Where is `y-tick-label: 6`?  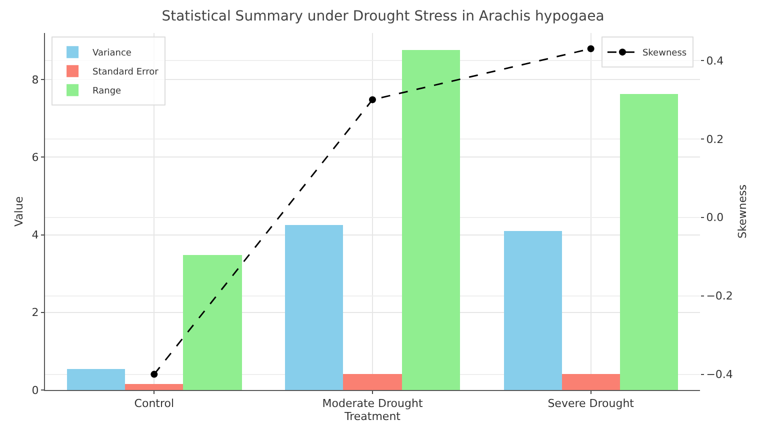 y-tick-label: 6 is located at coordinates (35, 157).